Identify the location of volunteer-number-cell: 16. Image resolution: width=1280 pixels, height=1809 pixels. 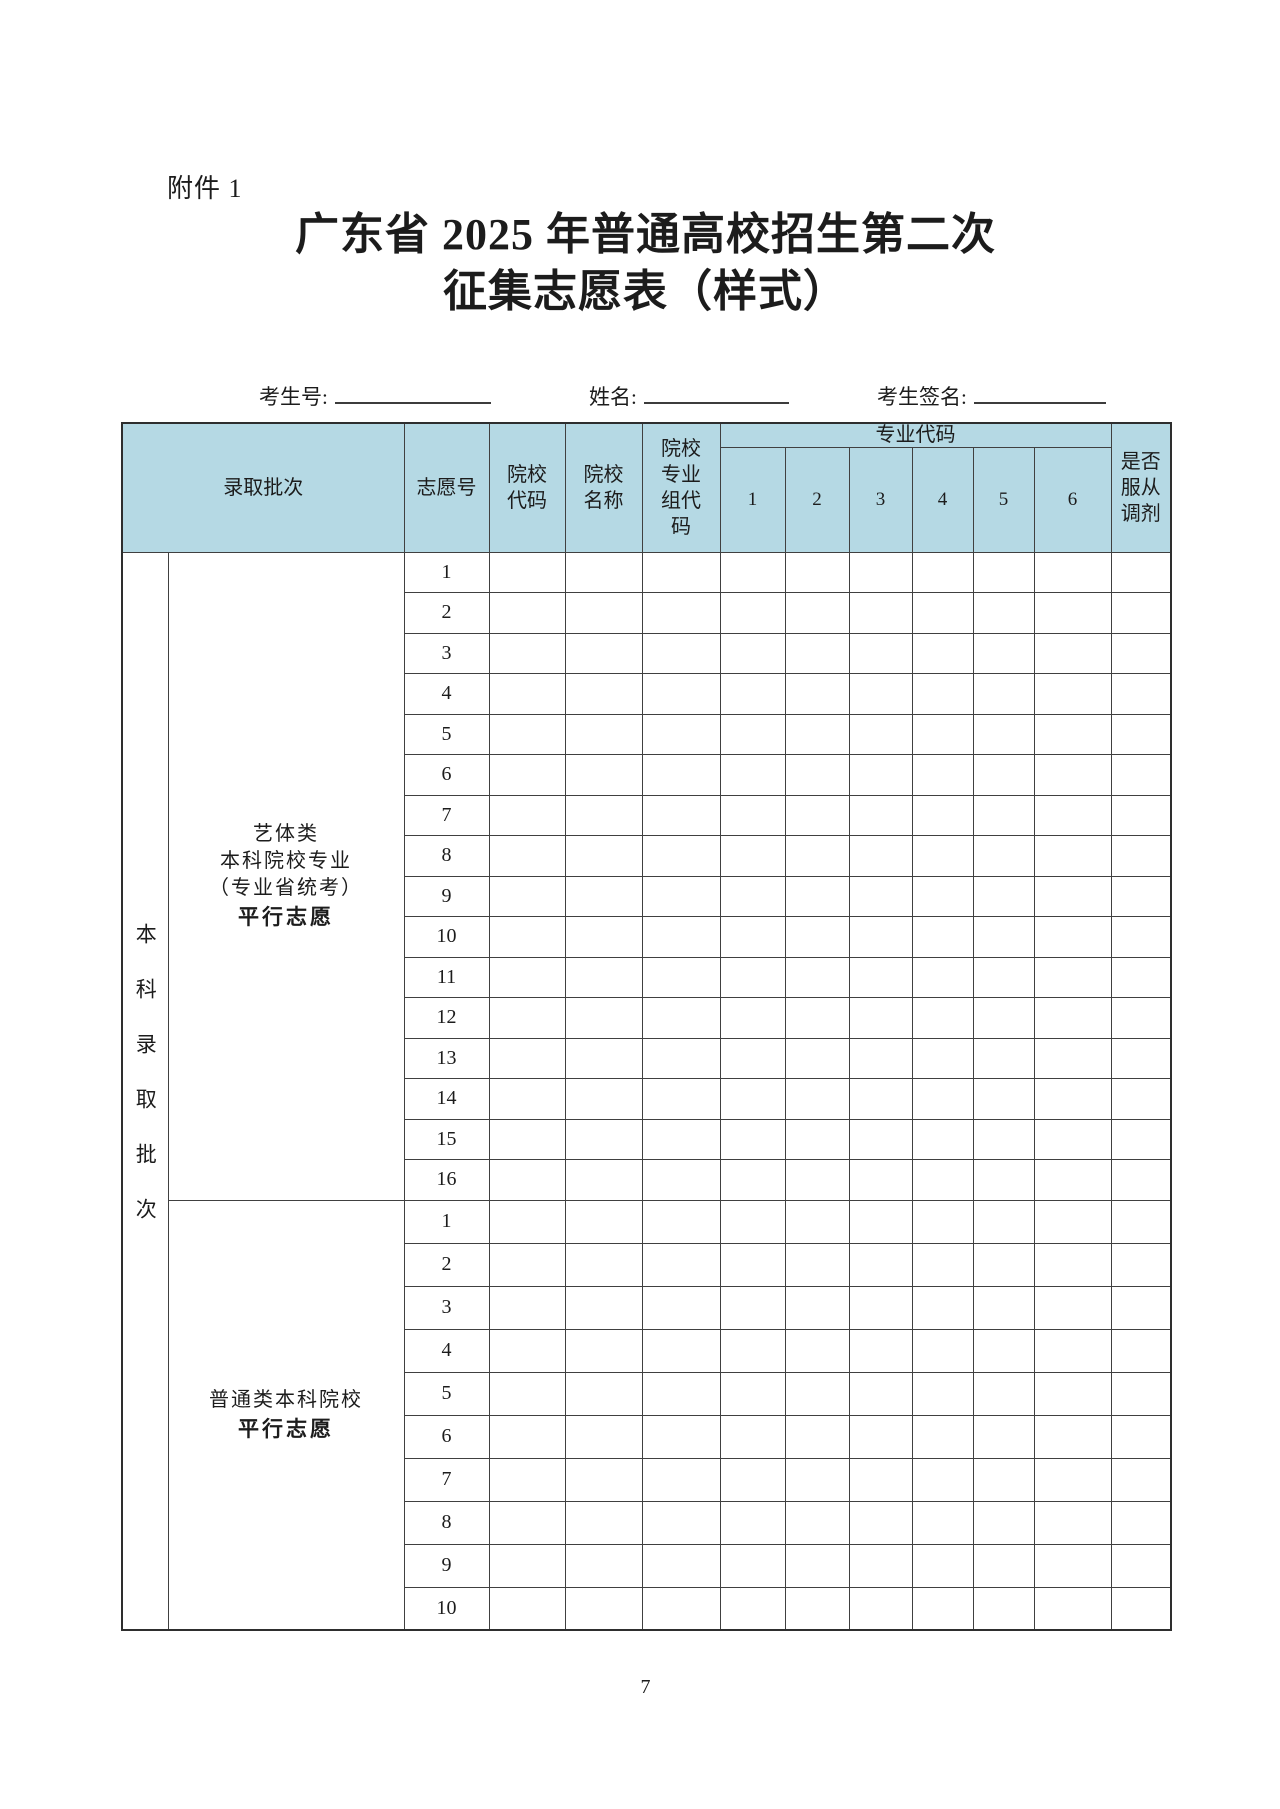
(446, 1180).